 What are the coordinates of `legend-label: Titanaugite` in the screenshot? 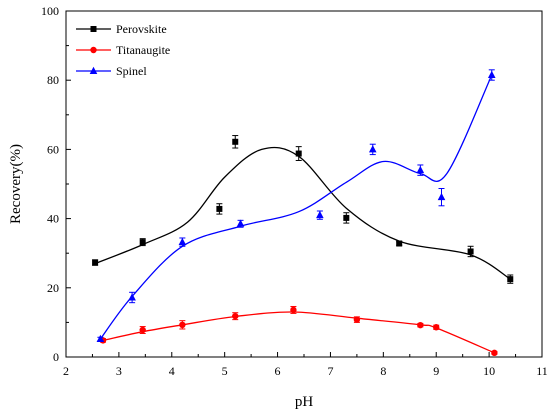 It's located at (143, 50).